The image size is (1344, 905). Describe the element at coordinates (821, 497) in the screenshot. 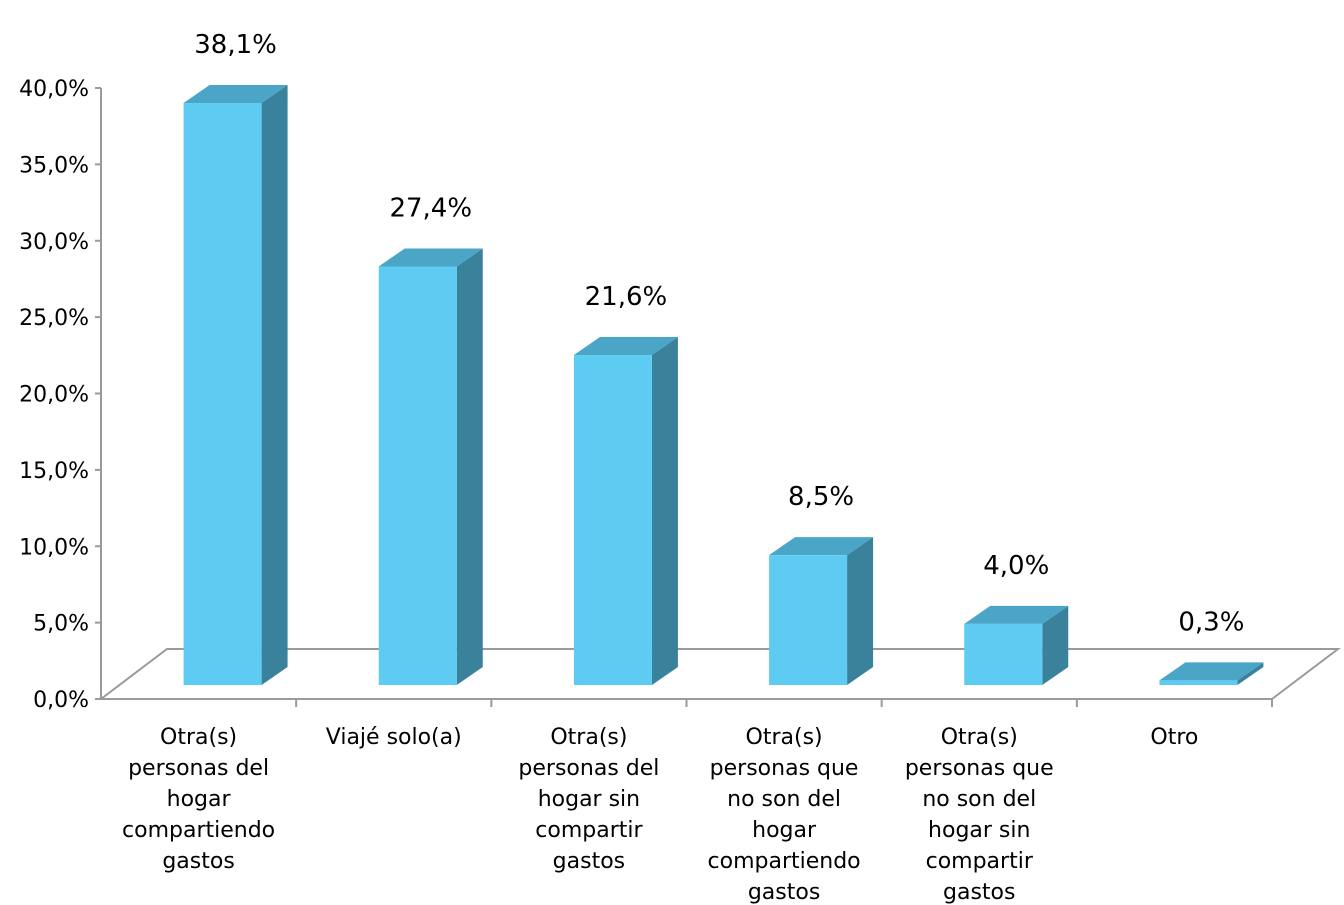

I see `data-label: 8,5%` at that location.